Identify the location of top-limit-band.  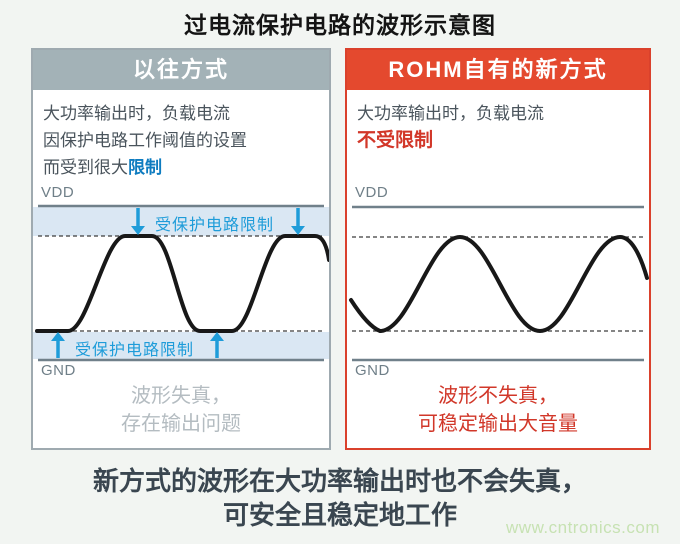
(181, 221).